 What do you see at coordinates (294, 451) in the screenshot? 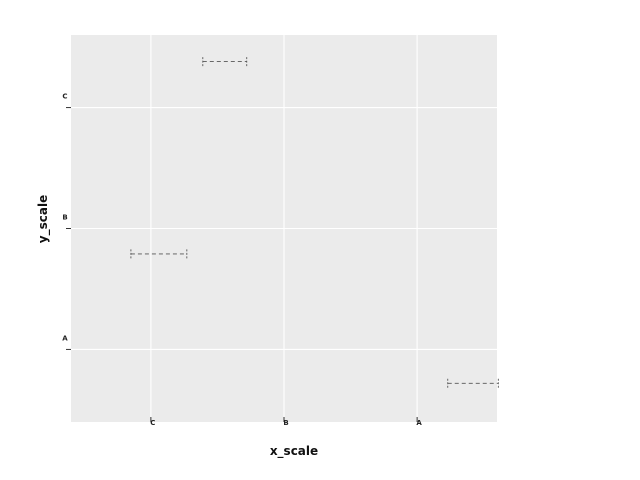
I see `x-axis-title: x_scale` at bounding box center [294, 451].